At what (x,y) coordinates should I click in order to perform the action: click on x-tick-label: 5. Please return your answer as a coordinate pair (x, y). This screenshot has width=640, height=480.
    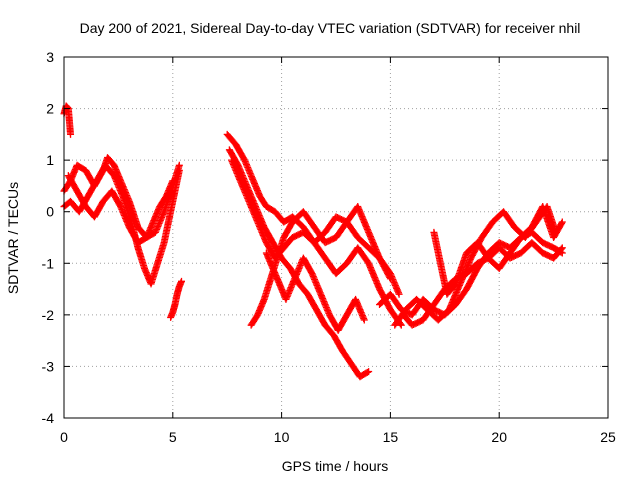
    Looking at the image, I should click on (173, 437).